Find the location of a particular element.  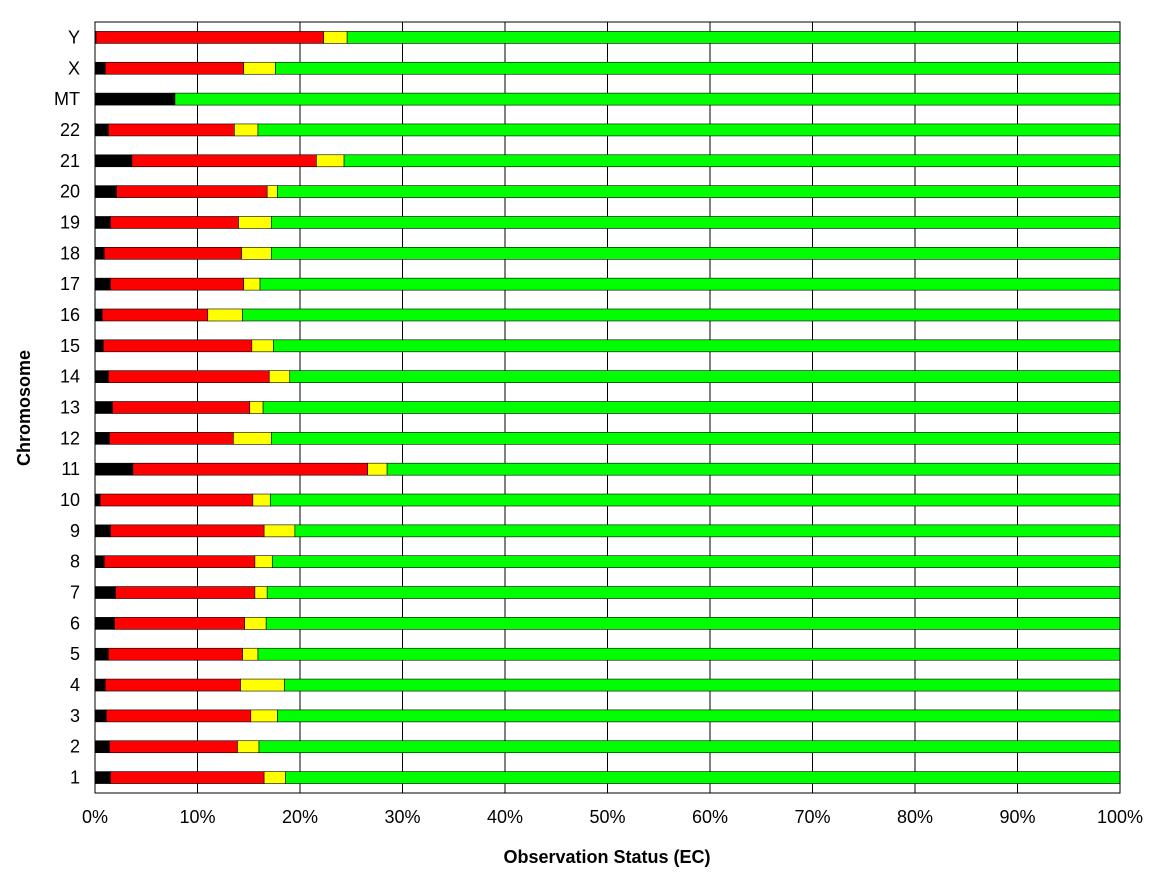

y-tick-label: 12 is located at coordinates (70, 438).